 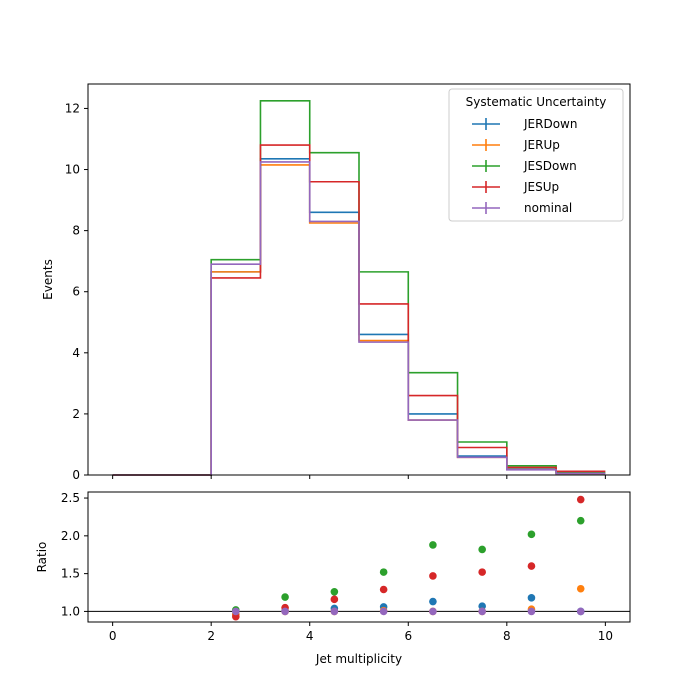 I want to click on legend-label-jerup: JERUp, so click(x=541, y=145).